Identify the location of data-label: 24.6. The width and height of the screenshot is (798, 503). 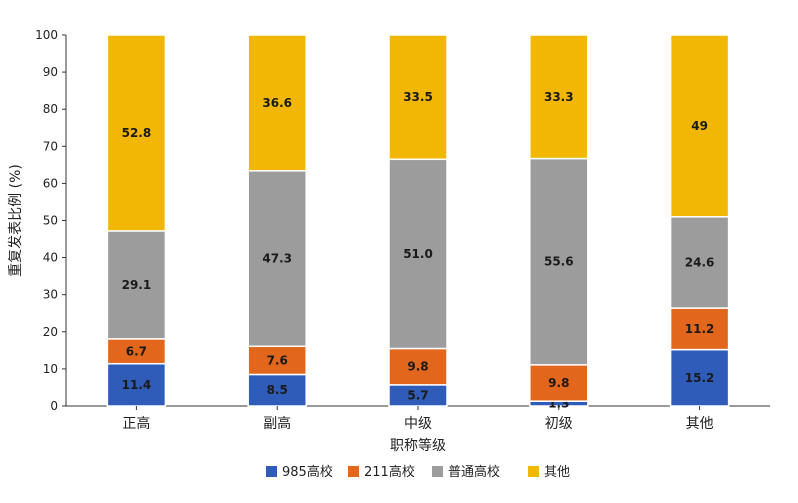
(700, 262).